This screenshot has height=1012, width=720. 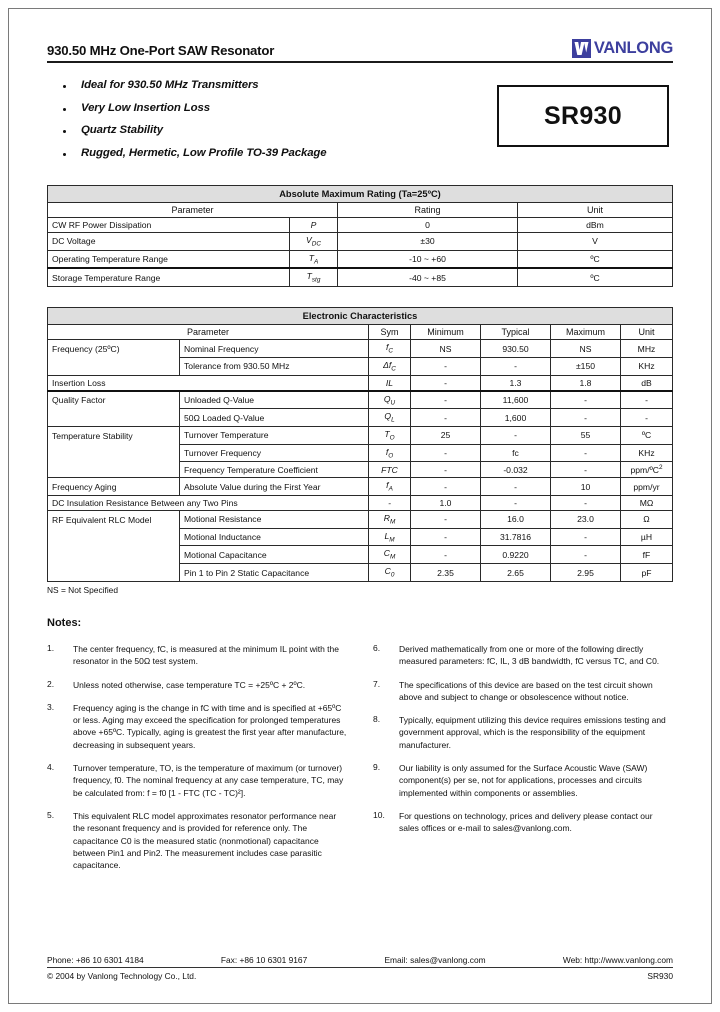 I want to click on vanlong-wordmark: VANLONG, so click(x=633, y=48).